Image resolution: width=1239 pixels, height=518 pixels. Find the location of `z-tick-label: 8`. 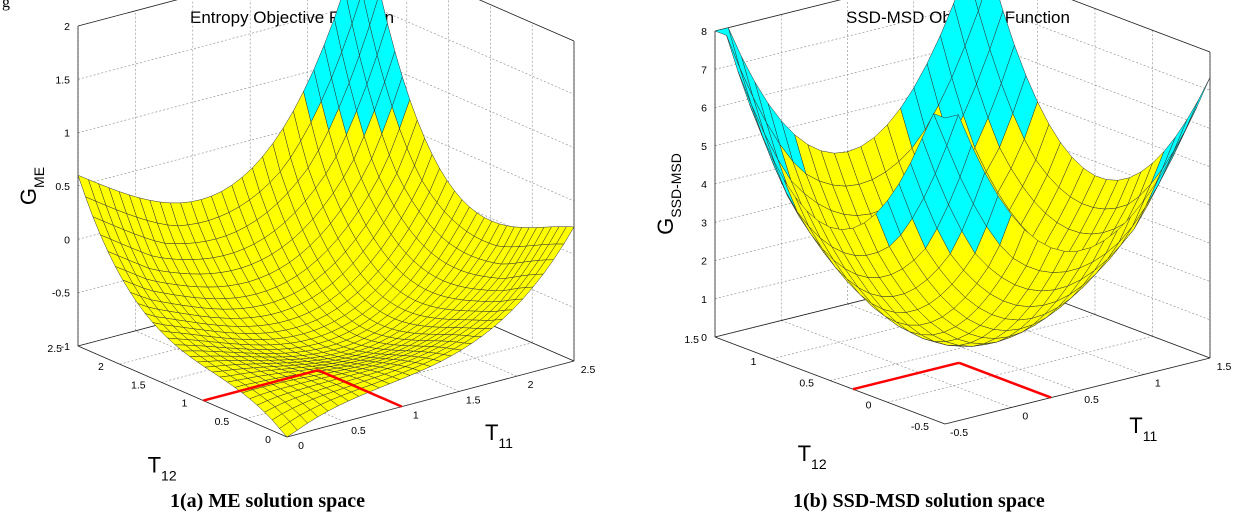

z-tick-label: 8 is located at coordinates (704, 32).